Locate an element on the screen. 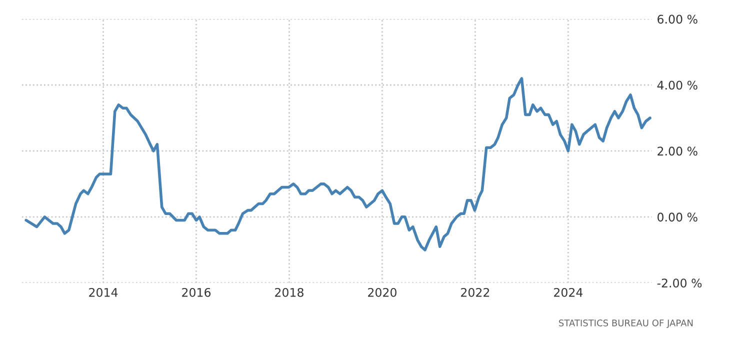 This screenshot has width=730, height=340. x-tick-label: 2022 is located at coordinates (475, 292).